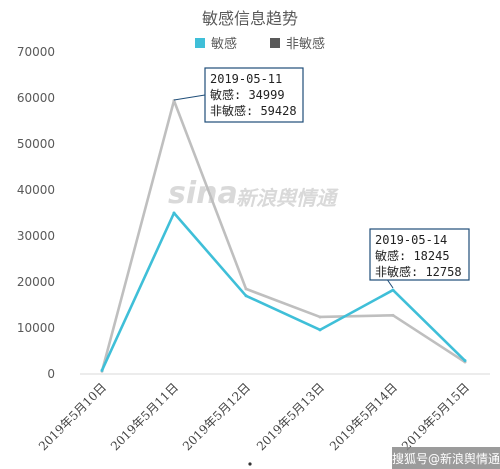  I want to click on annotation-leader, so click(189, 97).